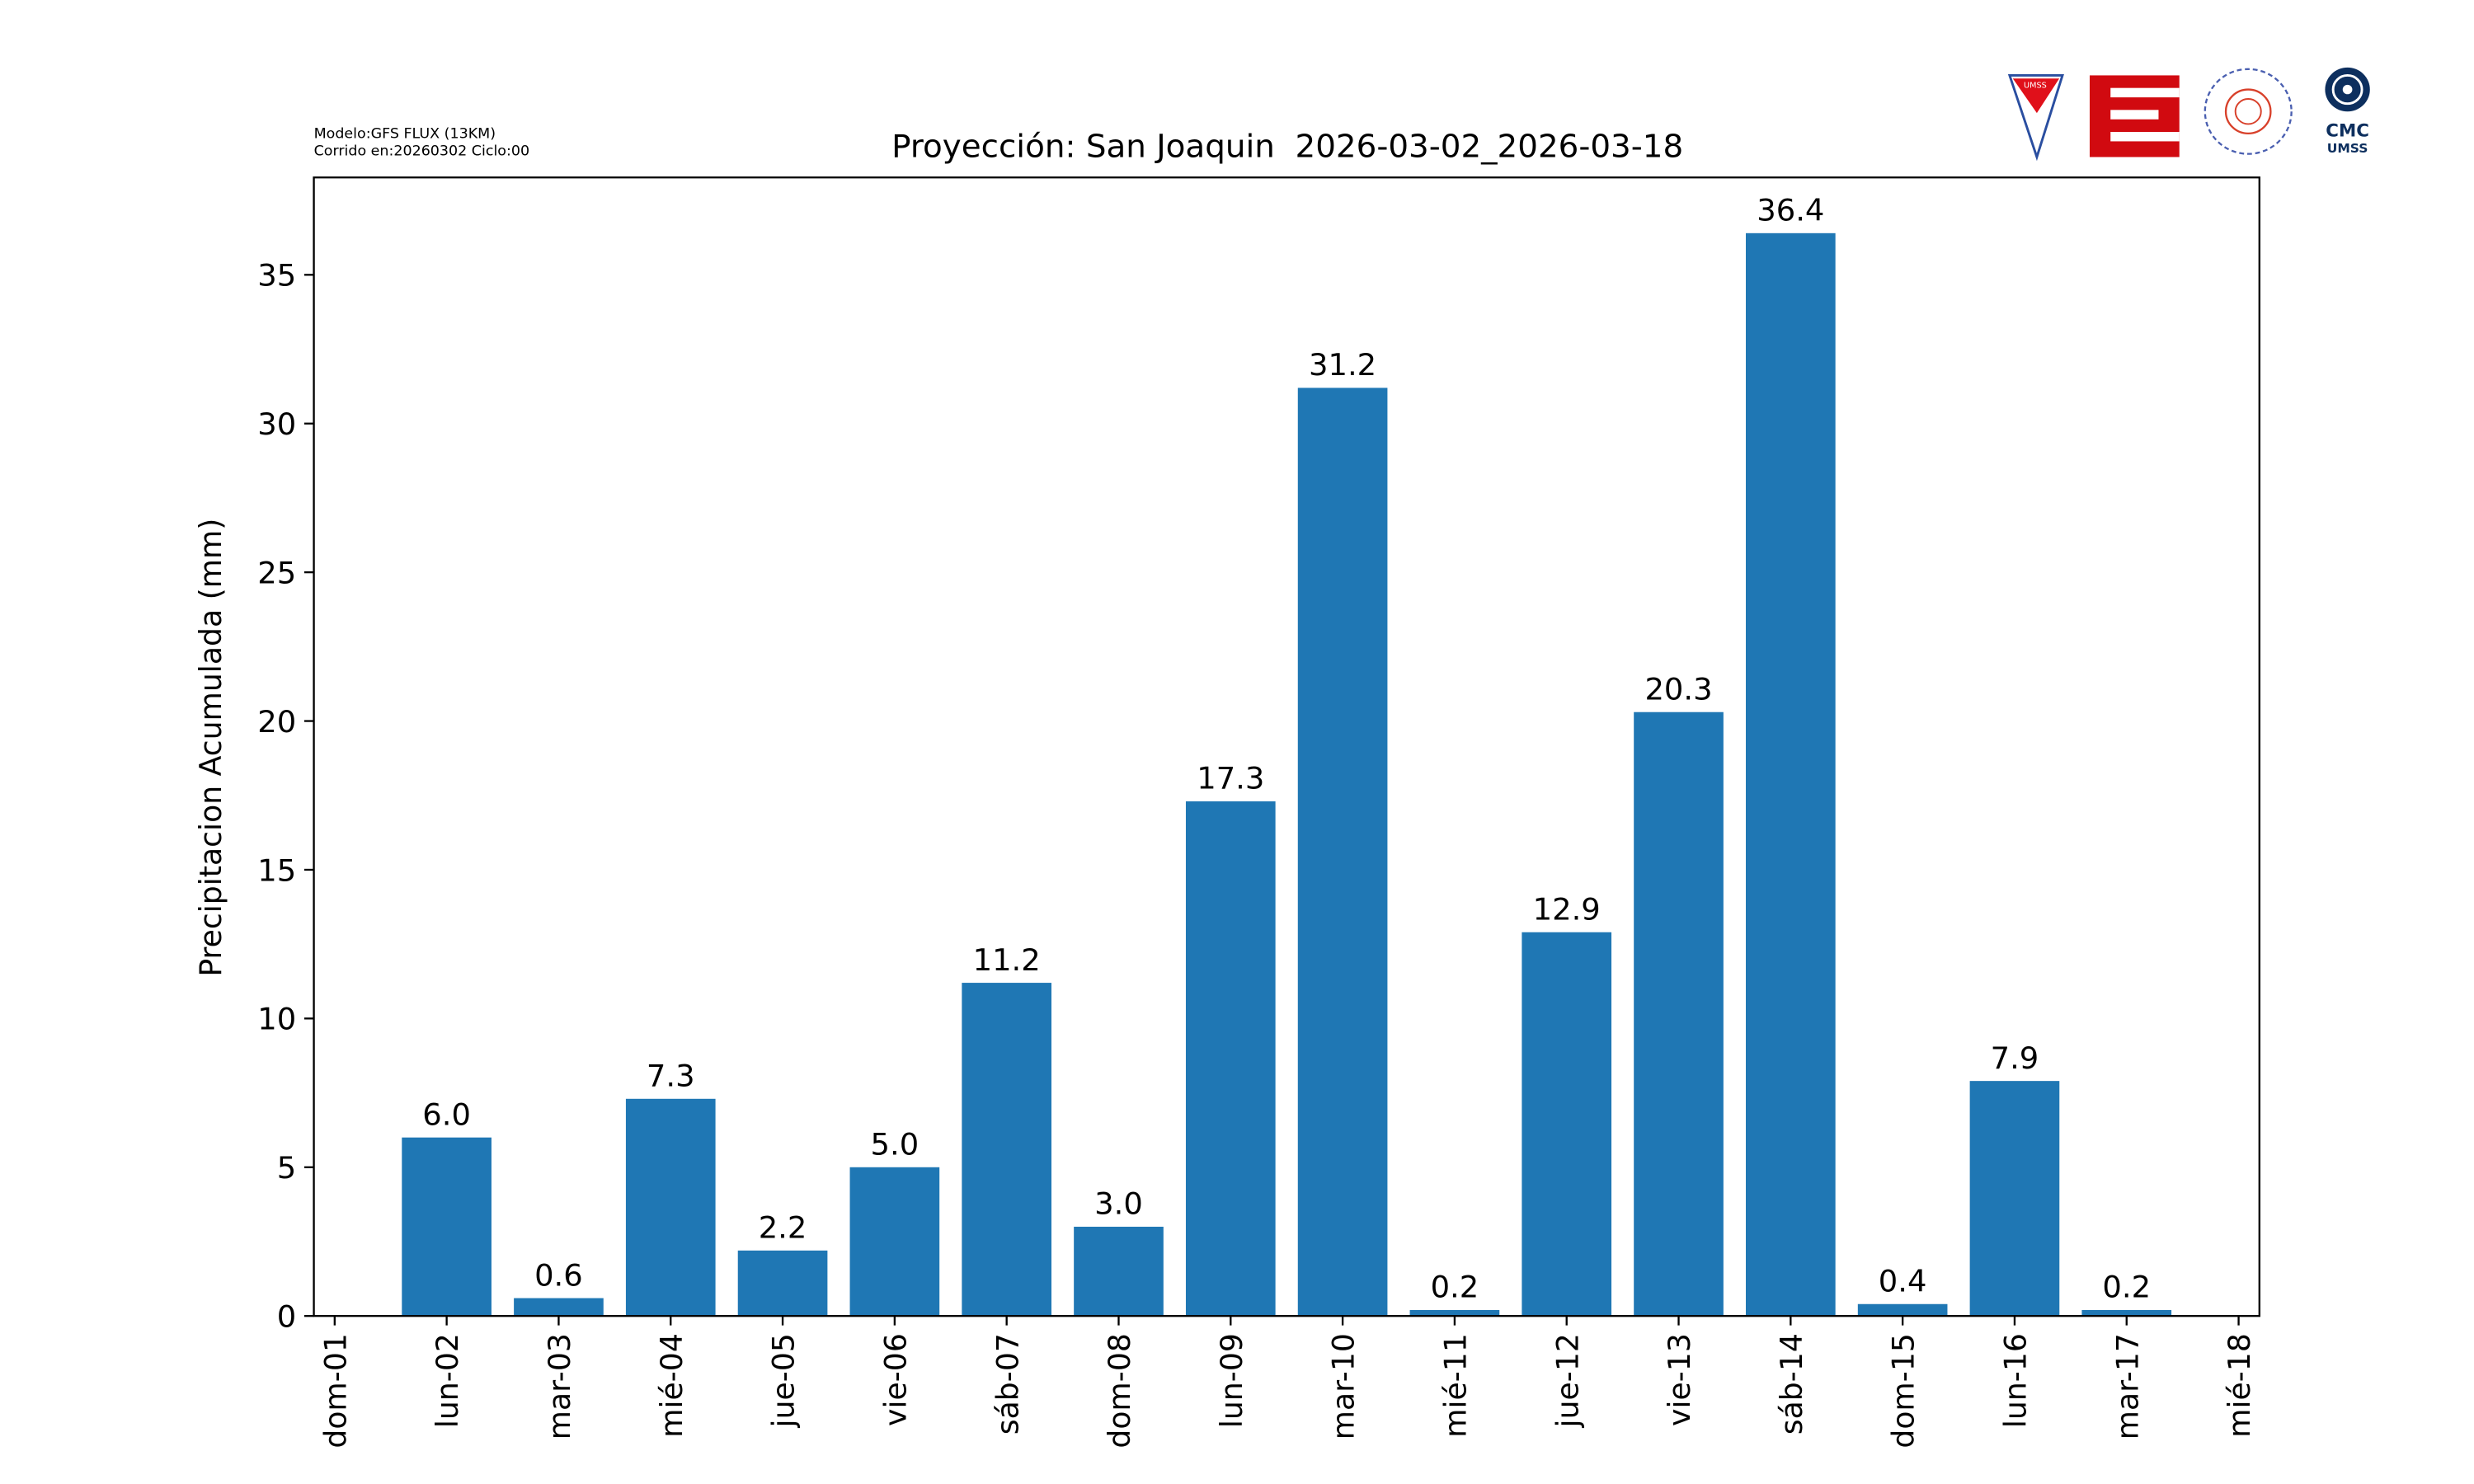  Describe the element at coordinates (2134, 116) in the screenshot. I see `faculty-logo` at that location.